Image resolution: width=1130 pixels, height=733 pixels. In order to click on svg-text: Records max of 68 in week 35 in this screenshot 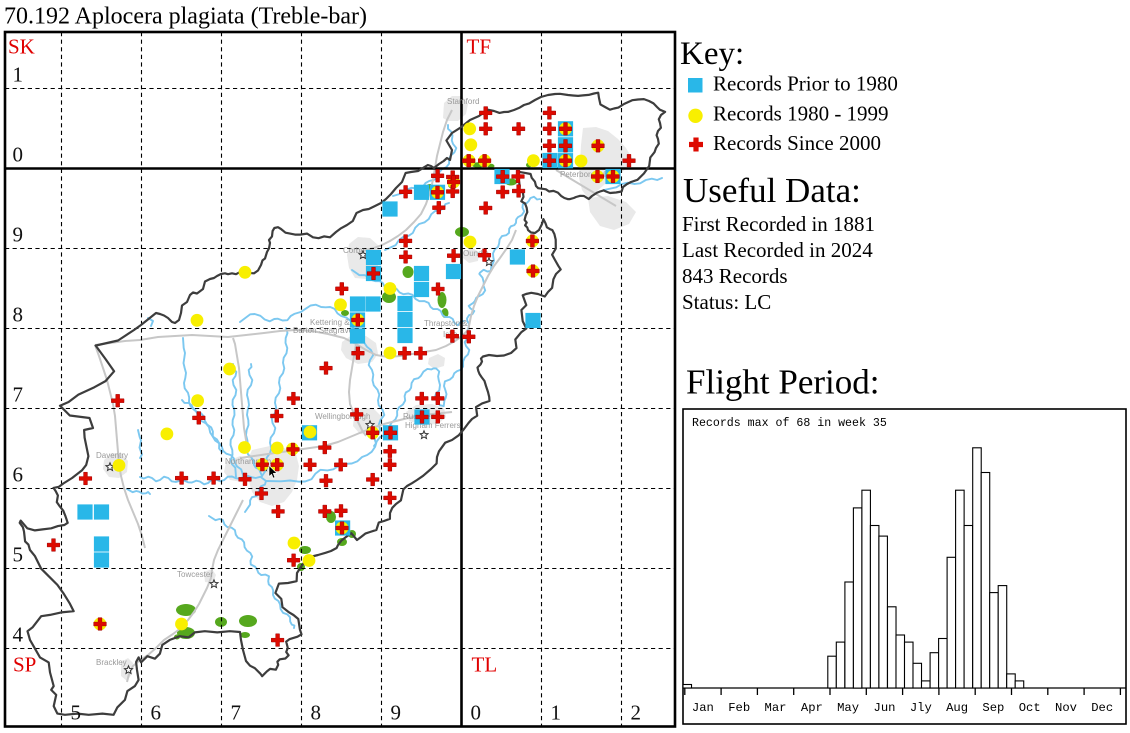, I will do `click(789, 423)`.